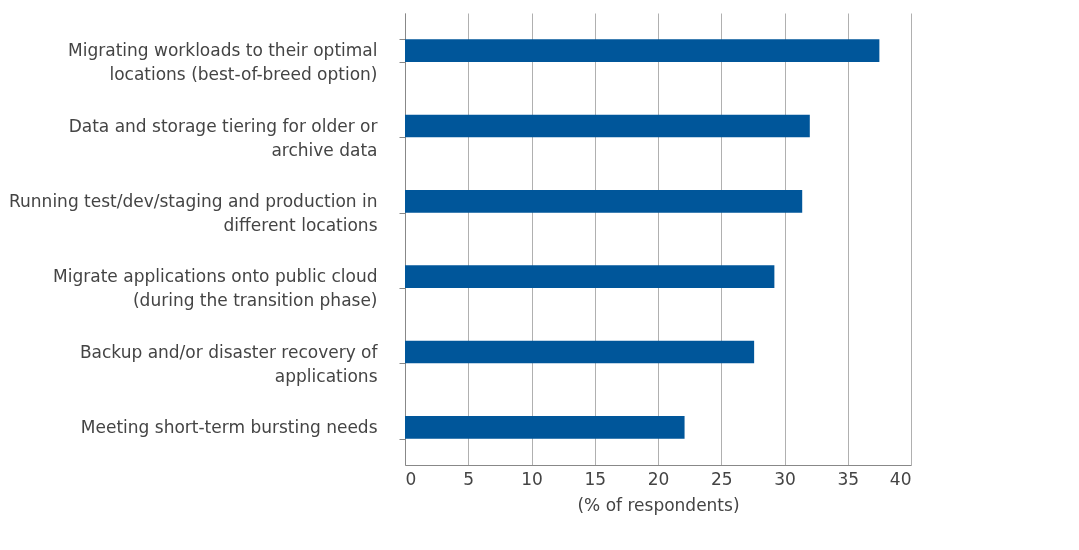  I want to click on y-tick-label: Running test/dev/staging and production in different locations, so click(193, 212).